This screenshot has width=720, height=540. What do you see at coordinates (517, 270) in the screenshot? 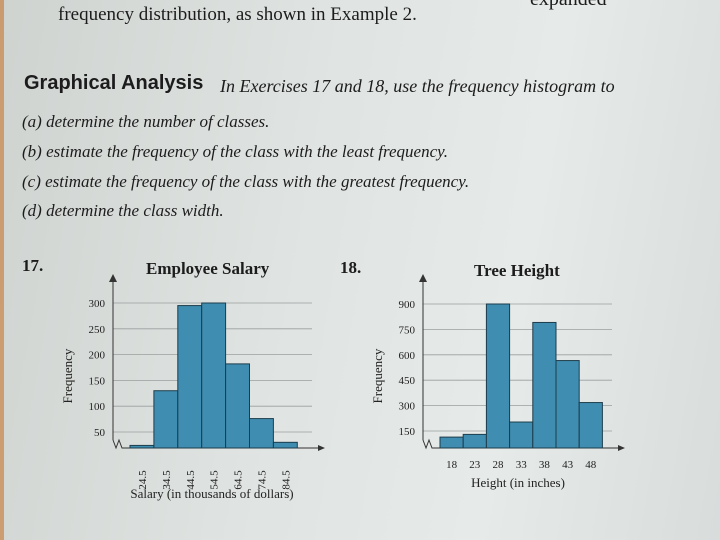
I see `chart-2-title: Tree Height` at bounding box center [517, 270].